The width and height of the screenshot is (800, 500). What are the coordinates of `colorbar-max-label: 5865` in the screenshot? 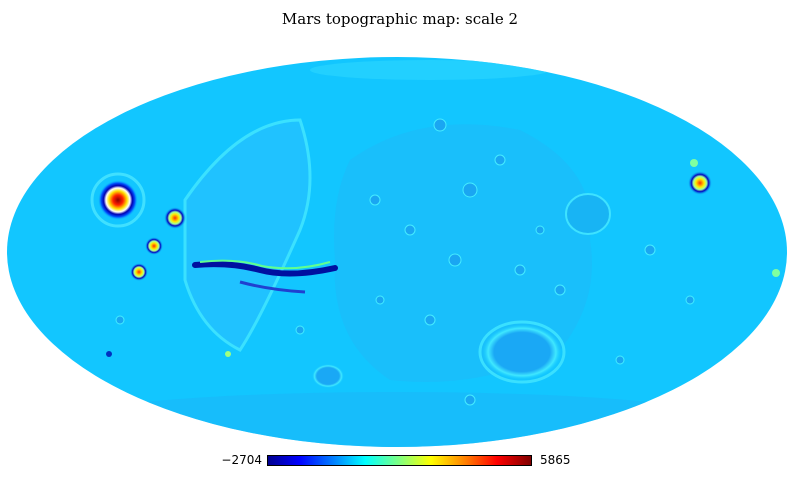 It's located at (555, 460).